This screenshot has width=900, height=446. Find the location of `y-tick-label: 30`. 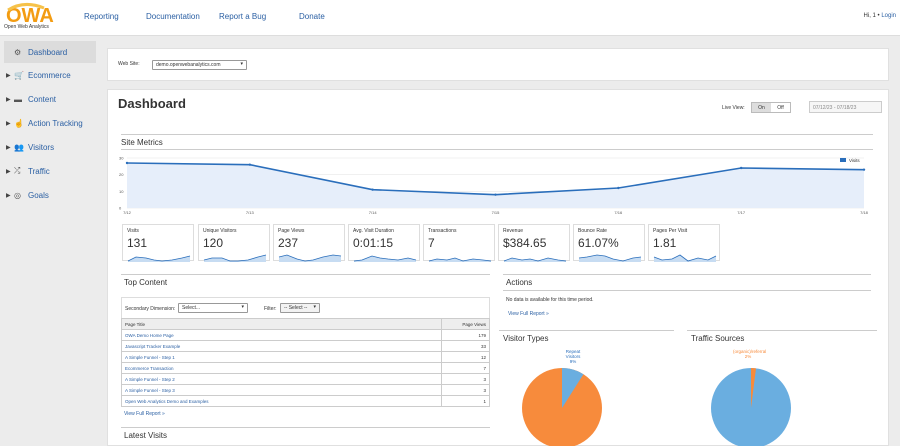

y-tick-label: 30 is located at coordinates (121, 158).